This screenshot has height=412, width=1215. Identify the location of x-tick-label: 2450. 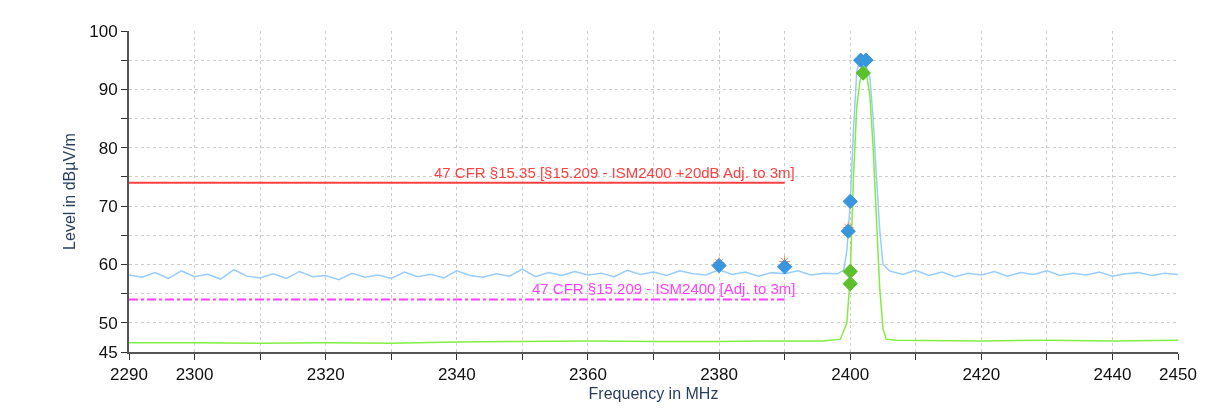
(1178, 375).